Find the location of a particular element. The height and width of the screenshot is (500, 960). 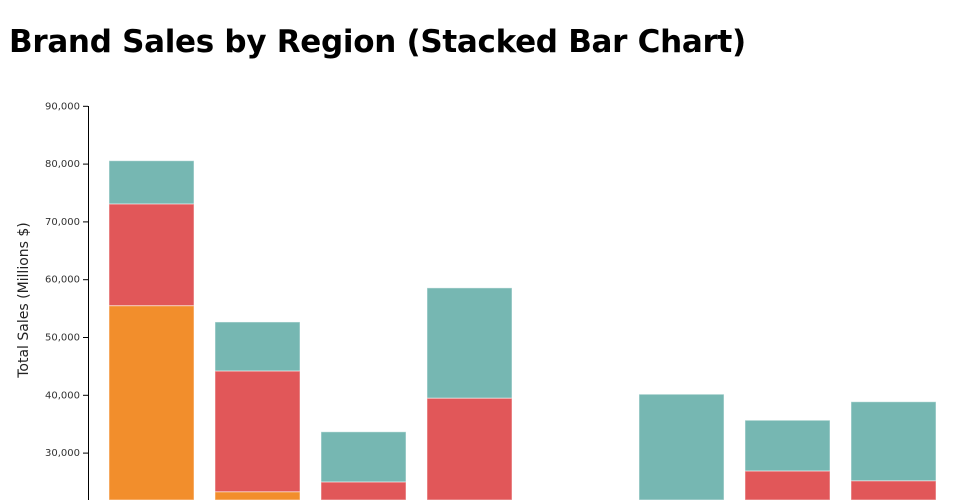

y-tick-label: 80,000 is located at coordinates (62, 164).